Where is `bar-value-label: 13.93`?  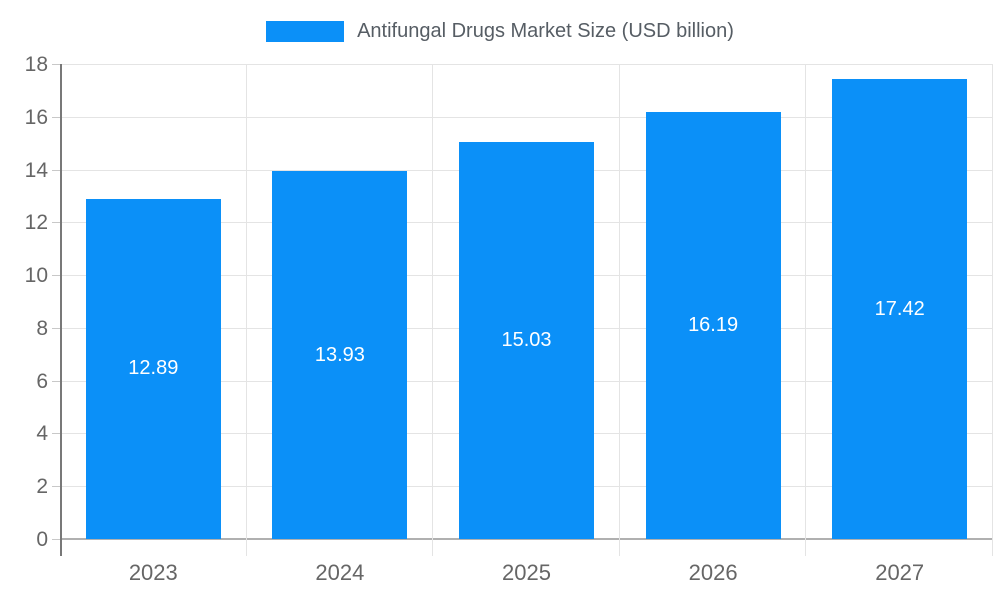 bar-value-label: 13.93 is located at coordinates (339, 354).